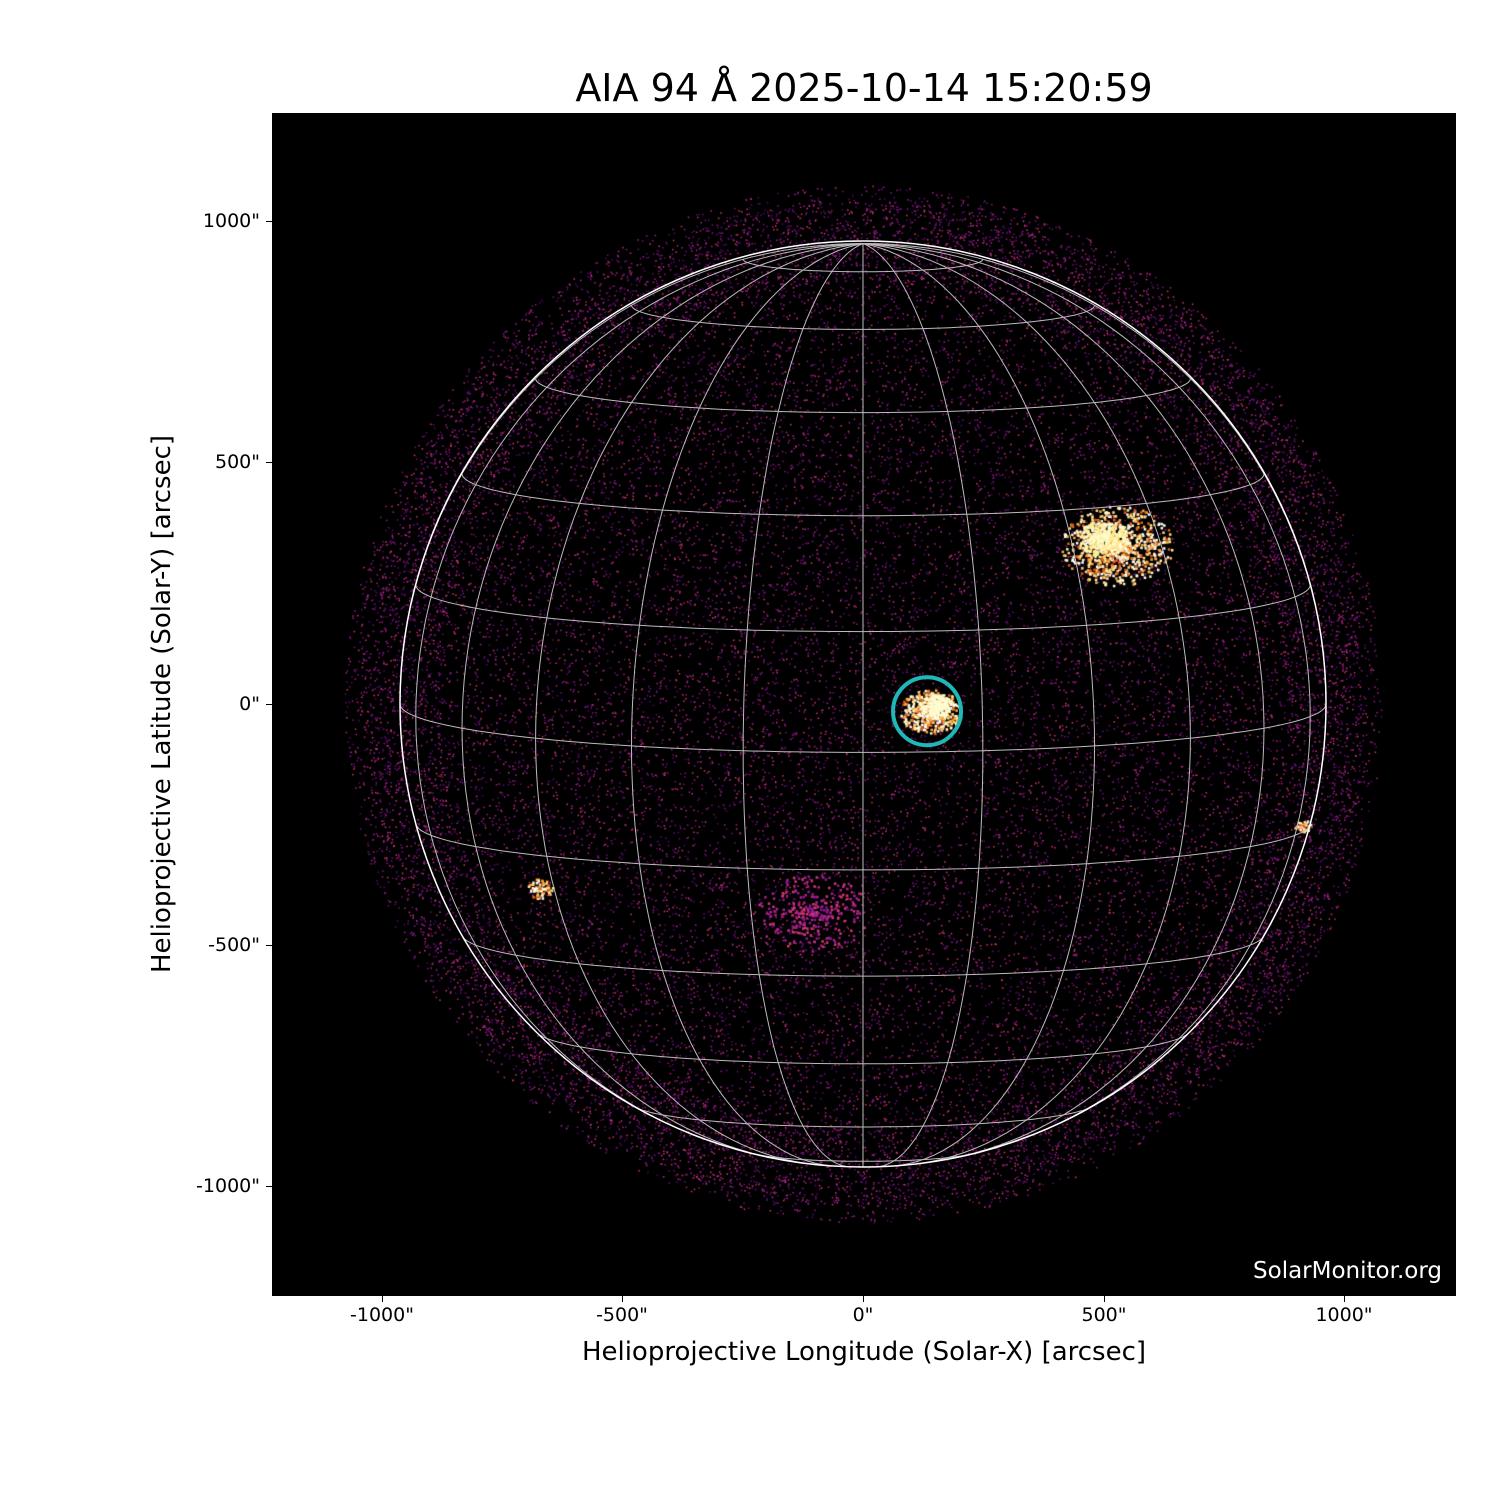 The height and width of the screenshot is (1500, 1500). What do you see at coordinates (234, 945) in the screenshot?
I see `y-tick-label: -500"` at bounding box center [234, 945].